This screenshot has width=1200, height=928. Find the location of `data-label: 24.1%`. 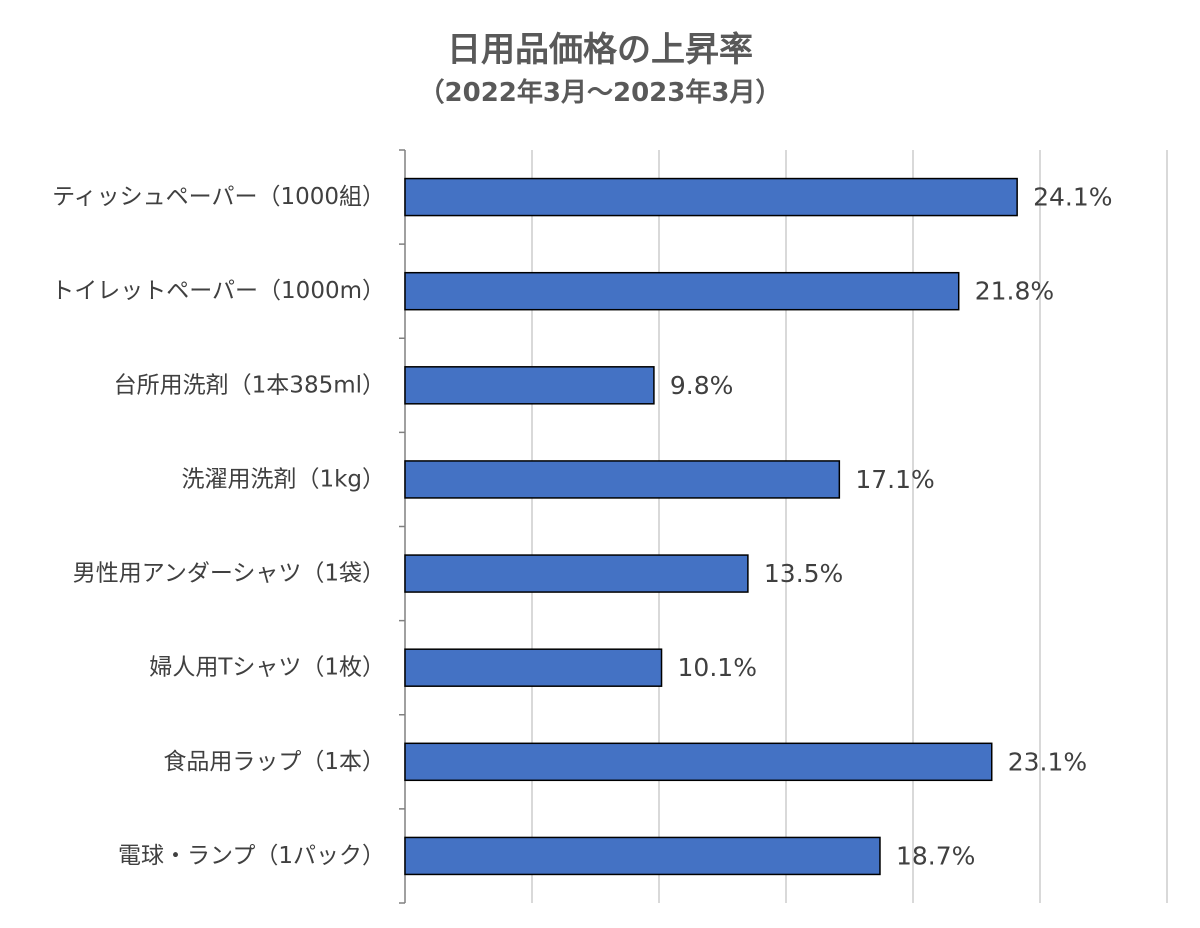

data-label: 24.1% is located at coordinates (1072, 197).